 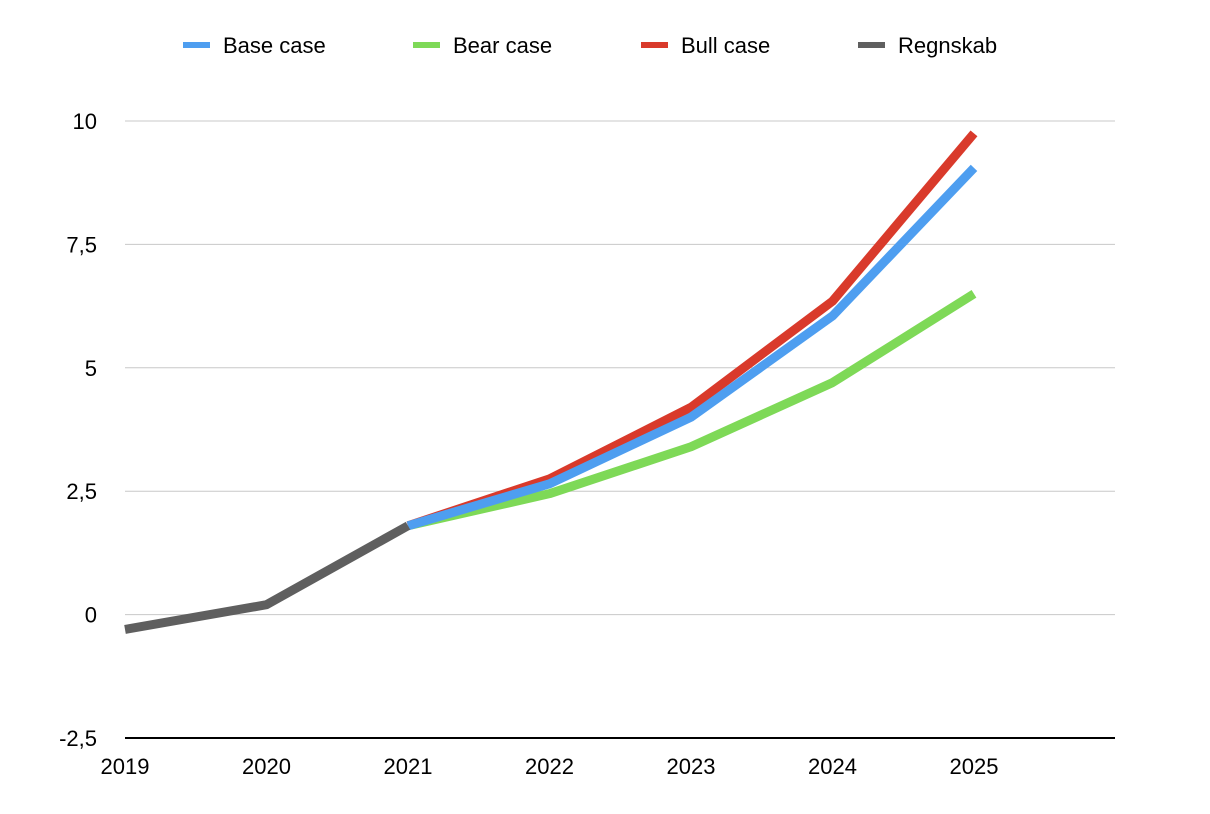 I want to click on x-tick-label: 2025, so click(x=974, y=766).